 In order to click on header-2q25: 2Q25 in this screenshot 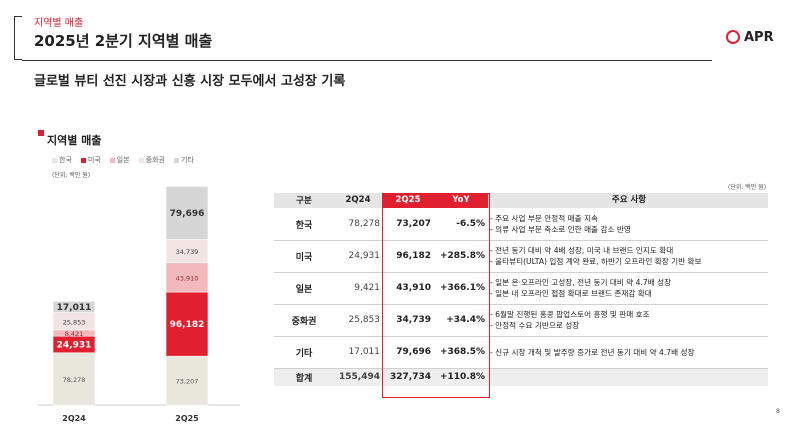, I will do `click(408, 201)`.